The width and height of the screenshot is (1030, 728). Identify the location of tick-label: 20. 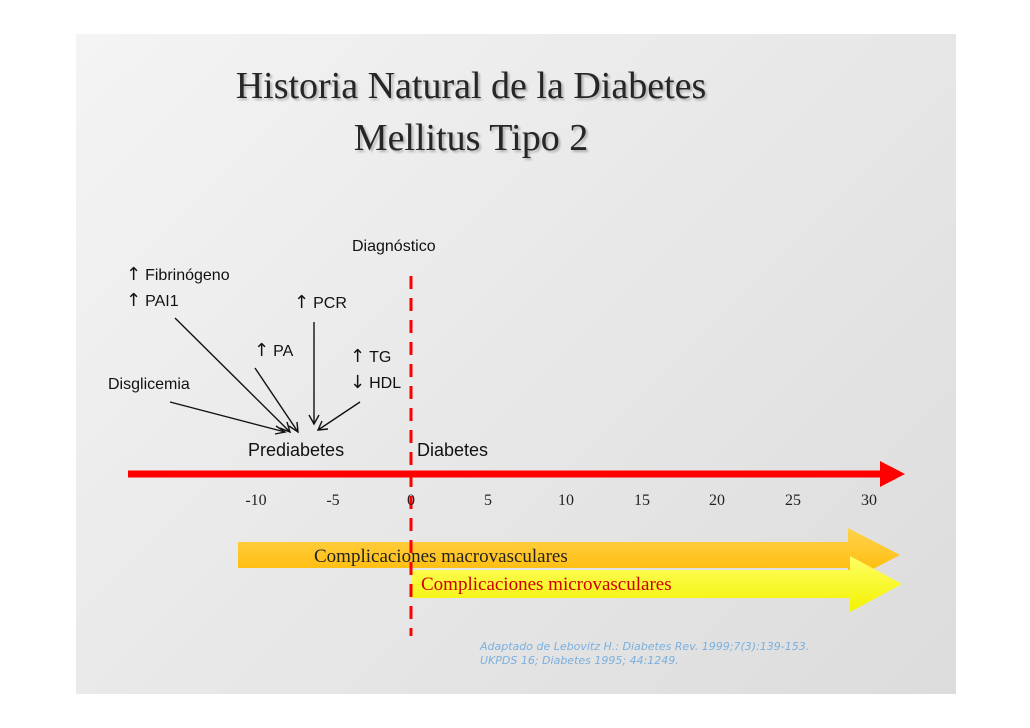
(717, 500).